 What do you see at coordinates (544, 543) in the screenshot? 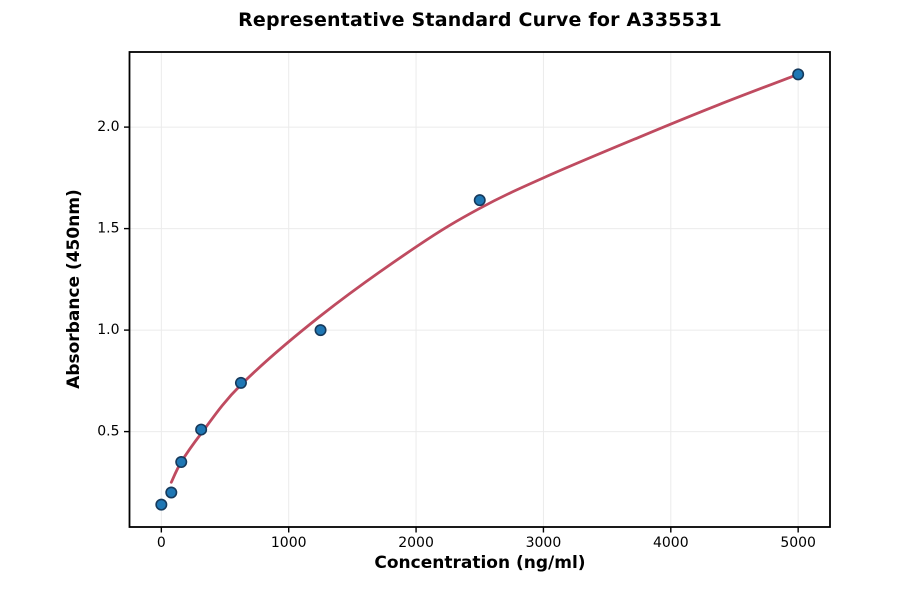
I see `x-tick-label: 3000` at bounding box center [544, 543].